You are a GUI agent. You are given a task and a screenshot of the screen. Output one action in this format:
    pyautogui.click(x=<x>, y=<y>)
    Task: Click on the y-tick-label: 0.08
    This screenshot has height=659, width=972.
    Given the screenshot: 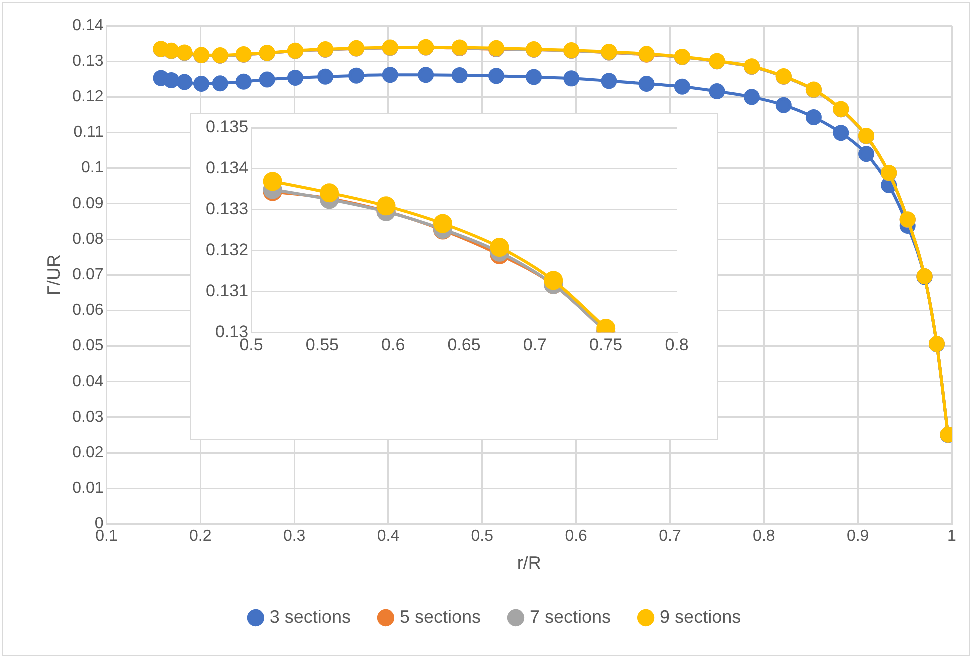 What is the action you would take?
    pyautogui.click(x=88, y=239)
    